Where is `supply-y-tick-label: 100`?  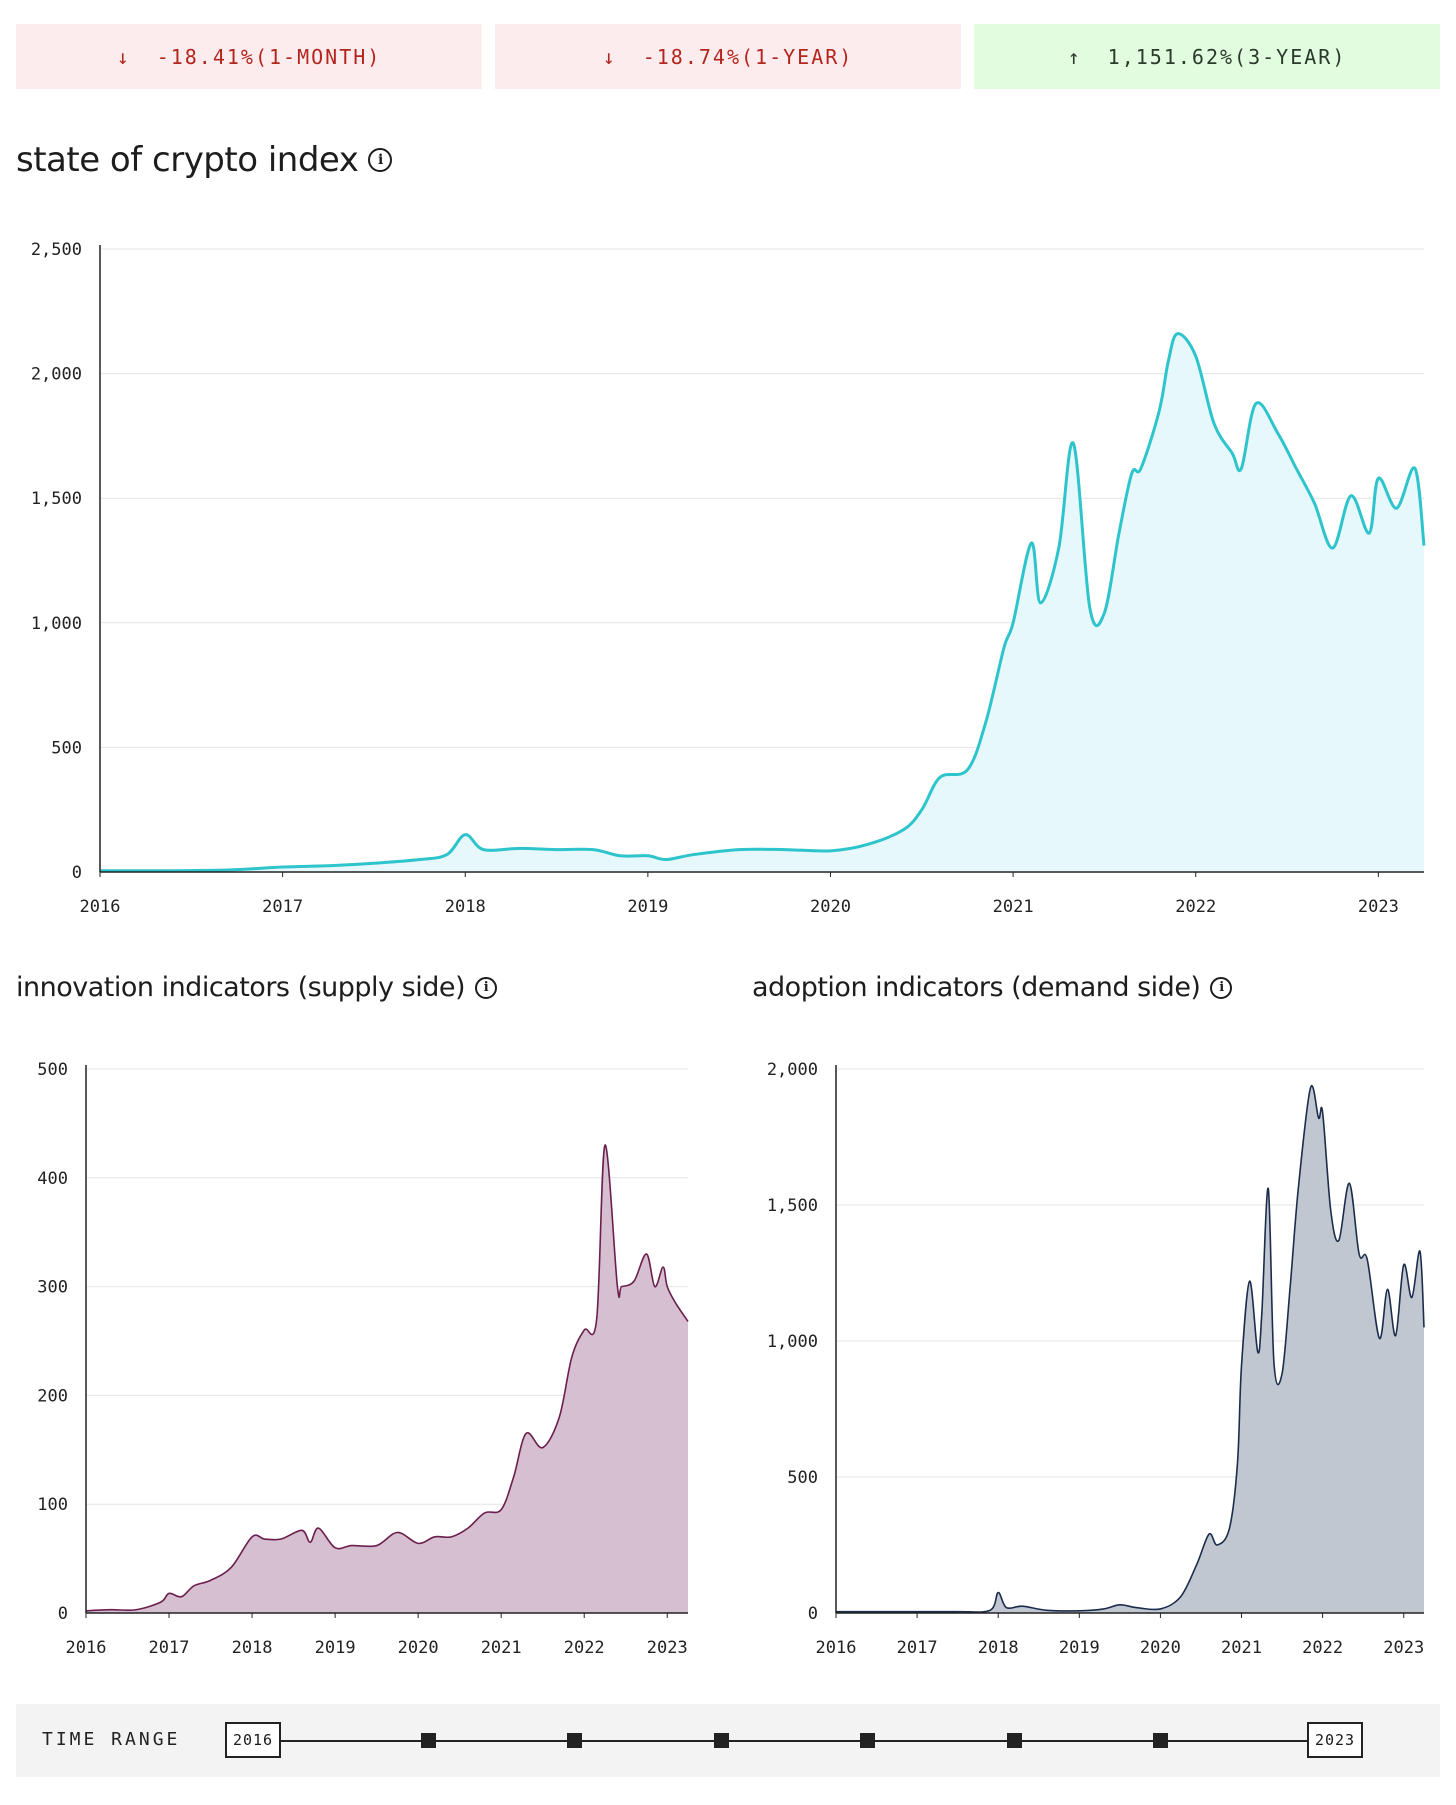
supply-y-tick-label: 100 is located at coordinates (52, 1505).